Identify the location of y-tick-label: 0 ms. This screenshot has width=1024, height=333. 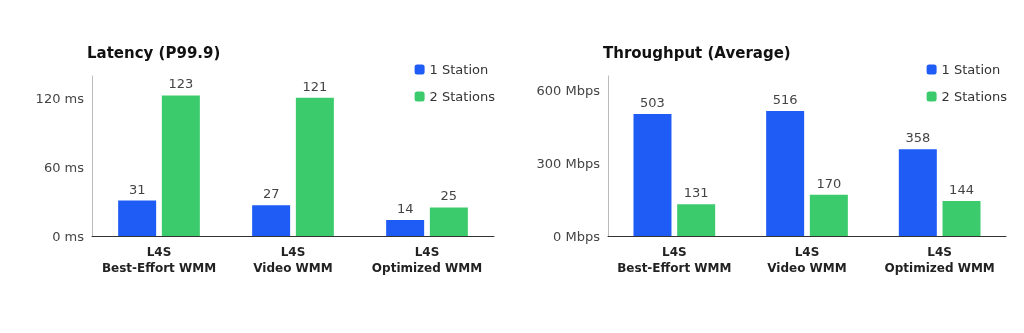
(68, 236).